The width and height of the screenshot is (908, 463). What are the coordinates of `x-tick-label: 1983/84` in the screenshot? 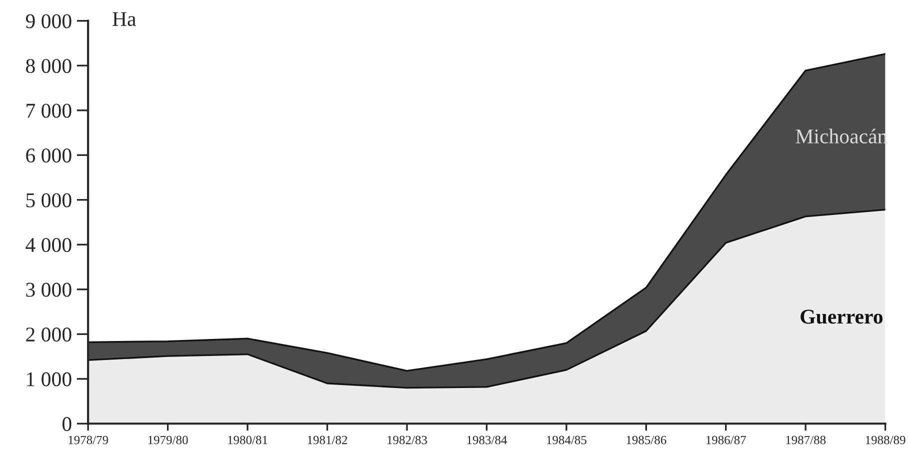 It's located at (487, 440).